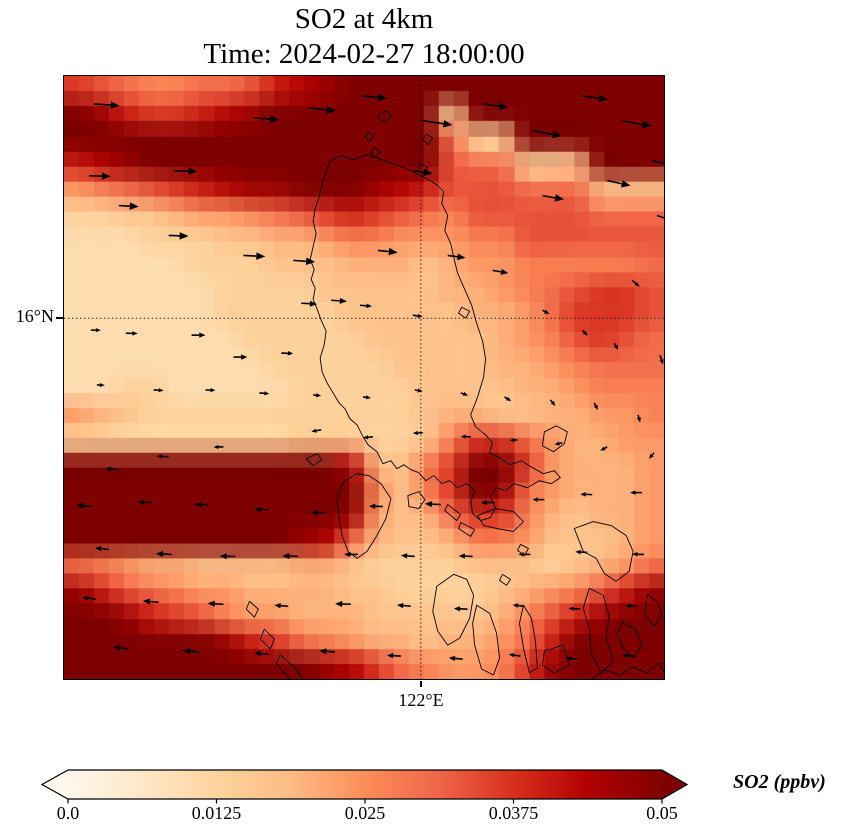 The height and width of the screenshot is (836, 841). Describe the element at coordinates (513, 813) in the screenshot. I see `colorbar-tick-label: 0.0375` at that location.